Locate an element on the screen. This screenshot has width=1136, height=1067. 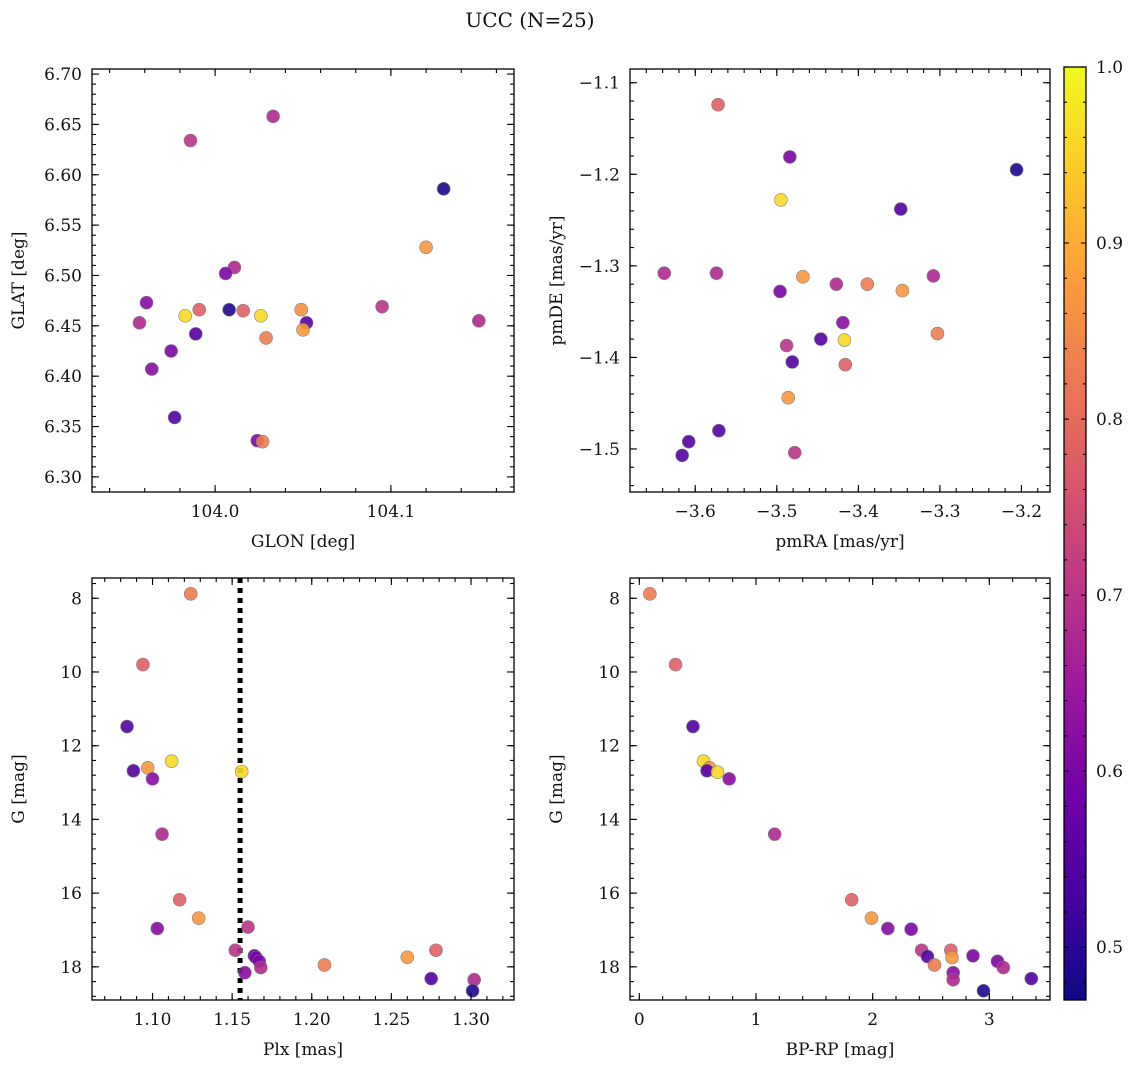
x-axis-label: GLON [deg] is located at coordinates (303, 542).